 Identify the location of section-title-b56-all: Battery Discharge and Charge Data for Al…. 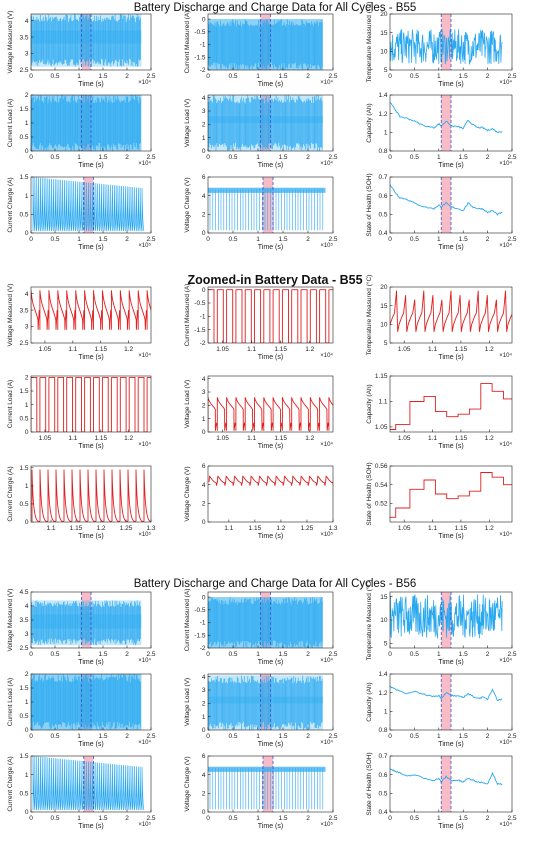
(275, 584).